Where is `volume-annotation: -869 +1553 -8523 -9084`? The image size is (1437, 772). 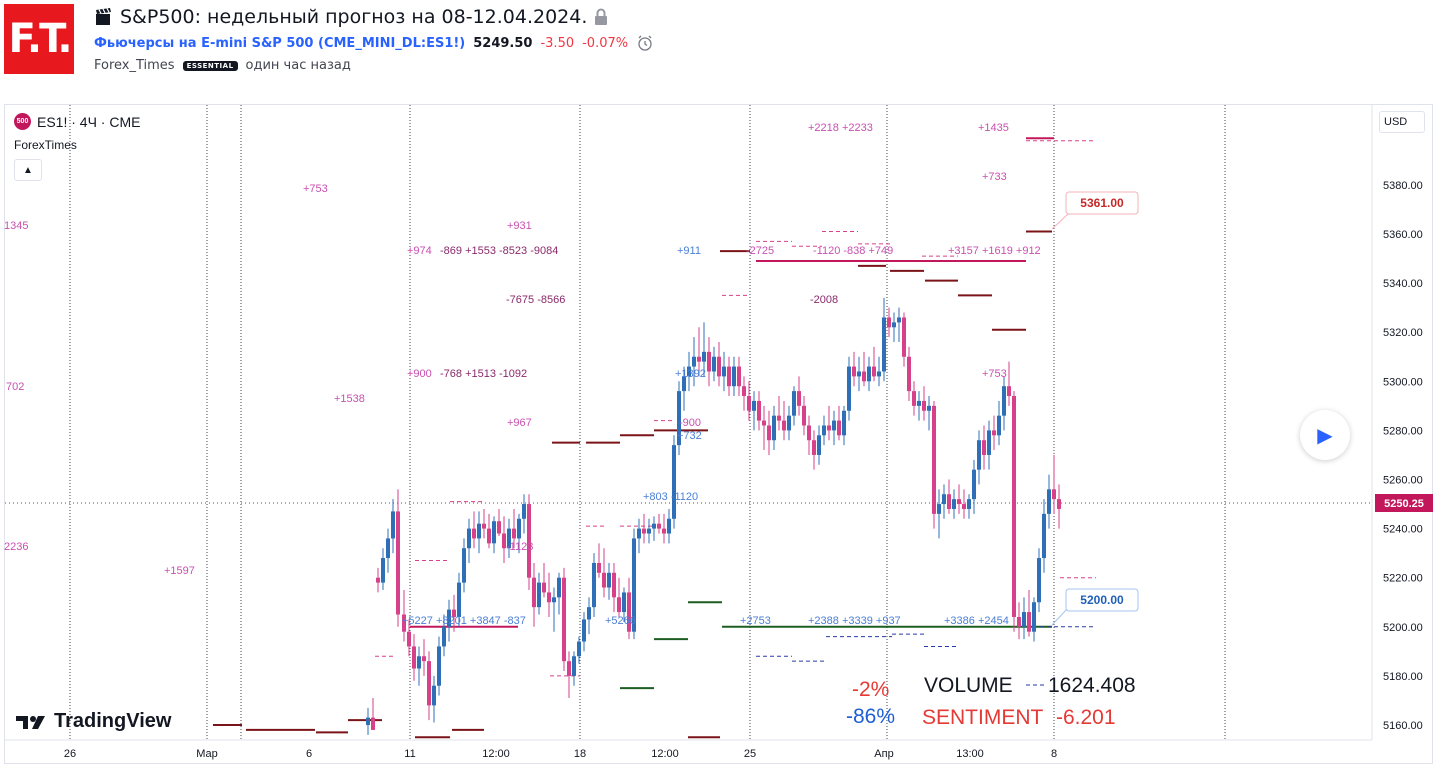 volume-annotation: -869 +1553 -8523 -9084 is located at coordinates (499, 251).